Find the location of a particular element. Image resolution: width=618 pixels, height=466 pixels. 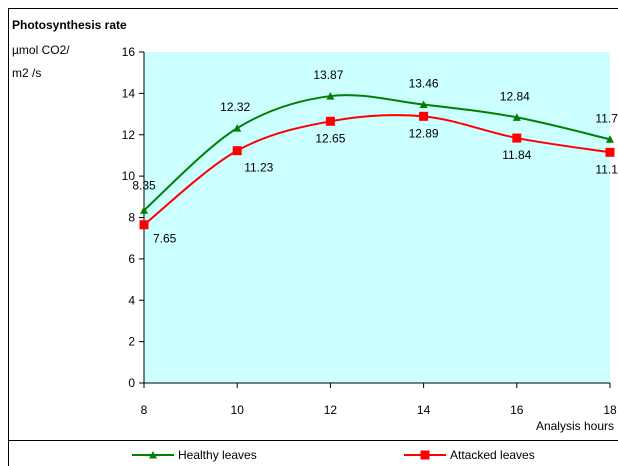

data-label: 11.78 is located at coordinates (606, 118).